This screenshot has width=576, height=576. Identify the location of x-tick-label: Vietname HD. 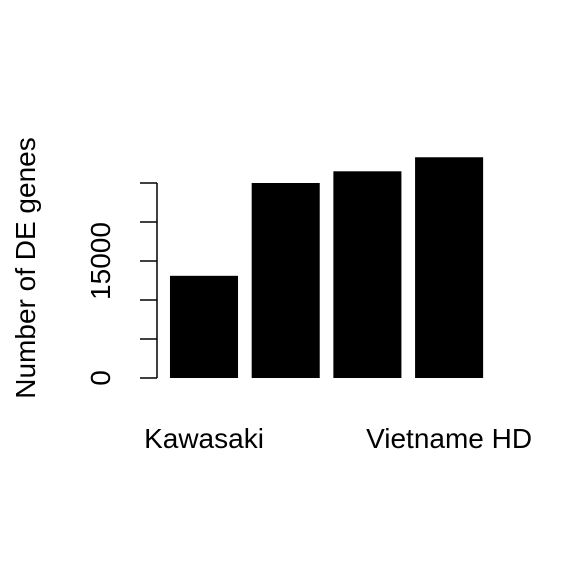
(449, 438).